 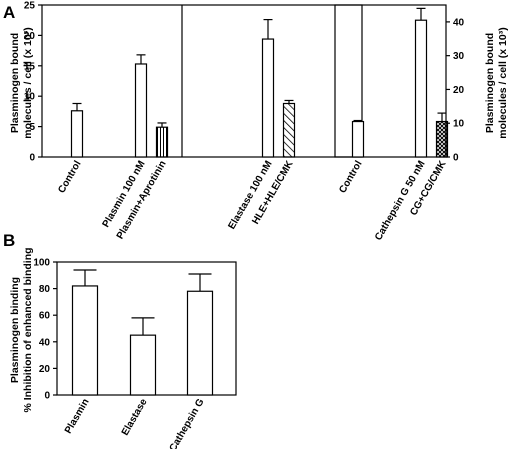 What do you see at coordinates (41, 263) in the screenshot?
I see `panel-b-y-tick-label: 100` at bounding box center [41, 263].